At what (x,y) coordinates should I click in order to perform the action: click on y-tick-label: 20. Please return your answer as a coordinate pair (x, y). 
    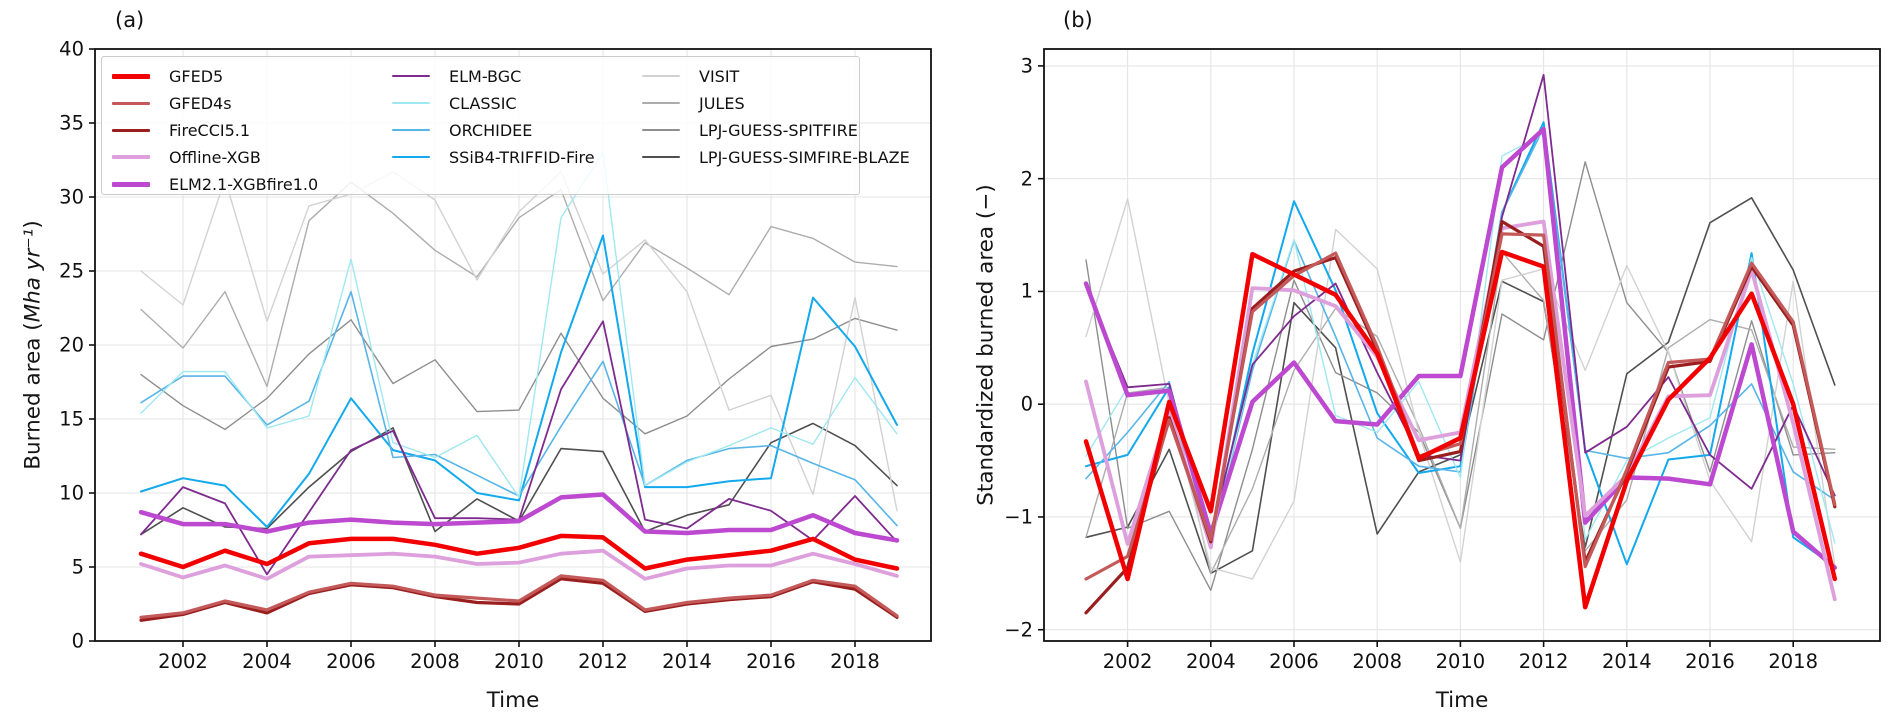
    Looking at the image, I should click on (71, 345).